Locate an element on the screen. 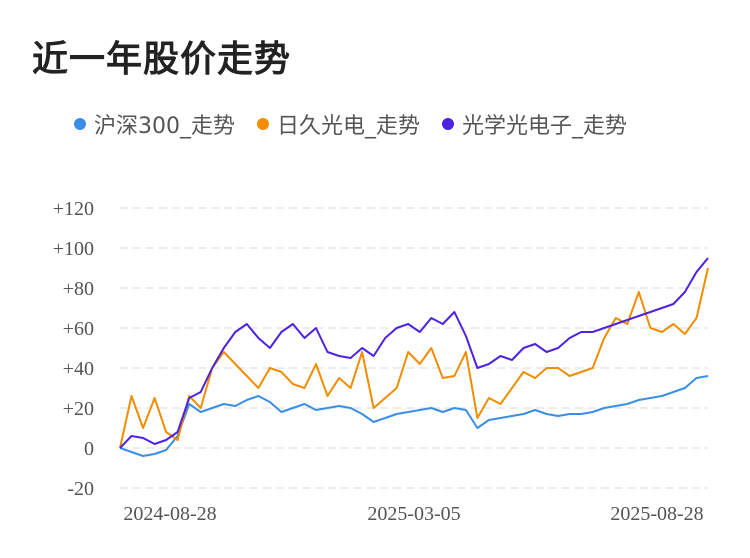 The width and height of the screenshot is (750, 558). chart-legend: 沪深300_走势 日久光电_走势 光学光电子_走势 is located at coordinates (361, 124).